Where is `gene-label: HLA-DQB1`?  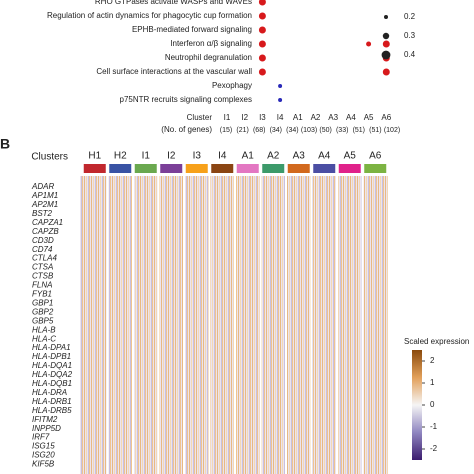 gene-label: HLA-DQB1 is located at coordinates (52, 383).